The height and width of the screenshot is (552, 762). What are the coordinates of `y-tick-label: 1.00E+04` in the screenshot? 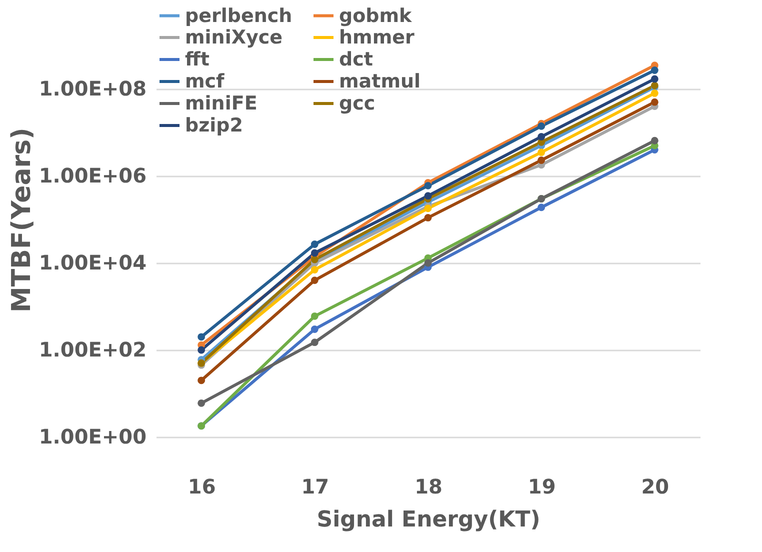 It's located at (92, 262).